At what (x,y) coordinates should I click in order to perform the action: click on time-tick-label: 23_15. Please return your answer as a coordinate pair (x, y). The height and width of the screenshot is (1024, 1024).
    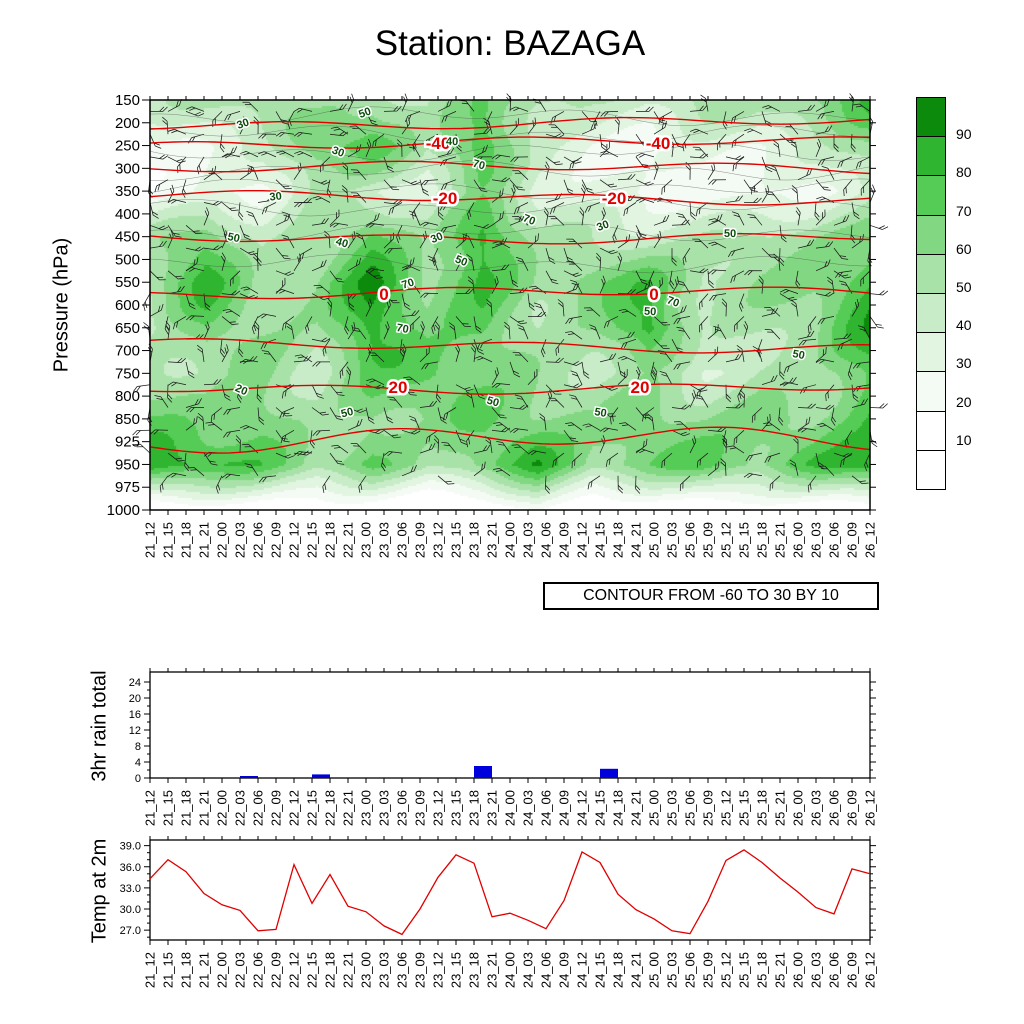
    Looking at the image, I should click on (456, 808).